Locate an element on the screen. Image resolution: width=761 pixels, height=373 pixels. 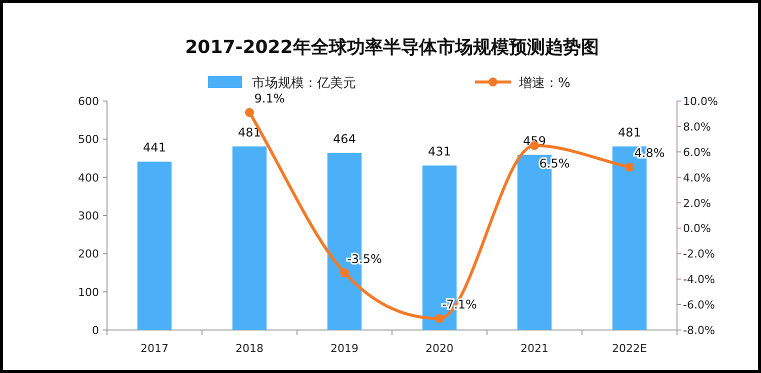
y2-tick-label: -8.0% is located at coordinates (699, 330).